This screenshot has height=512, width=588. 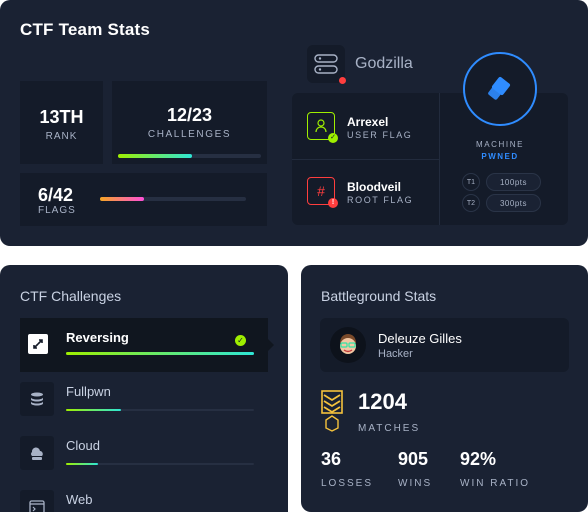 What do you see at coordinates (415, 483) in the screenshot?
I see `wins-label: WINS` at bounding box center [415, 483].